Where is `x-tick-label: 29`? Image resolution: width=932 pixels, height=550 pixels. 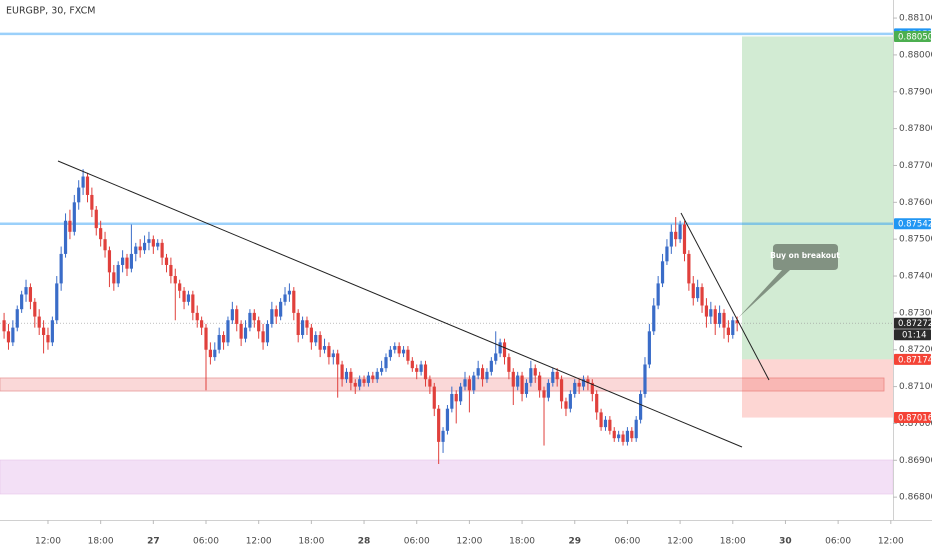
x-tick-label: 29 is located at coordinates (574, 542).